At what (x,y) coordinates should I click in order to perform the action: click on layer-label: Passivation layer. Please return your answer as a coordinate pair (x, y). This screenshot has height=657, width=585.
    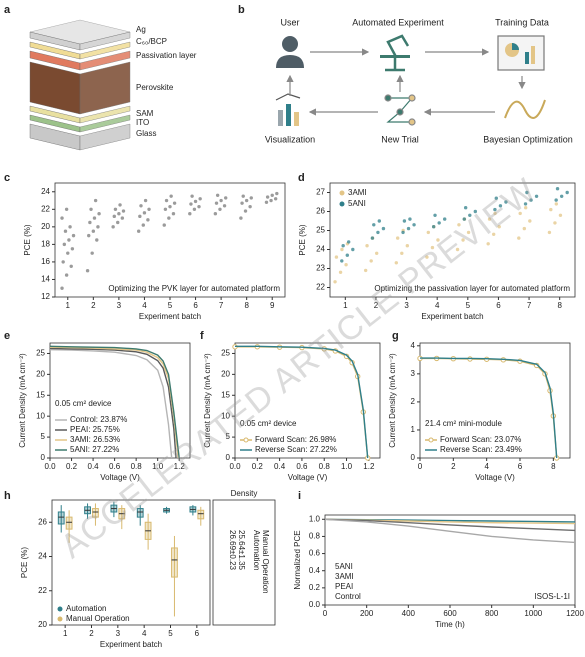
    Looking at the image, I should click on (166, 55).